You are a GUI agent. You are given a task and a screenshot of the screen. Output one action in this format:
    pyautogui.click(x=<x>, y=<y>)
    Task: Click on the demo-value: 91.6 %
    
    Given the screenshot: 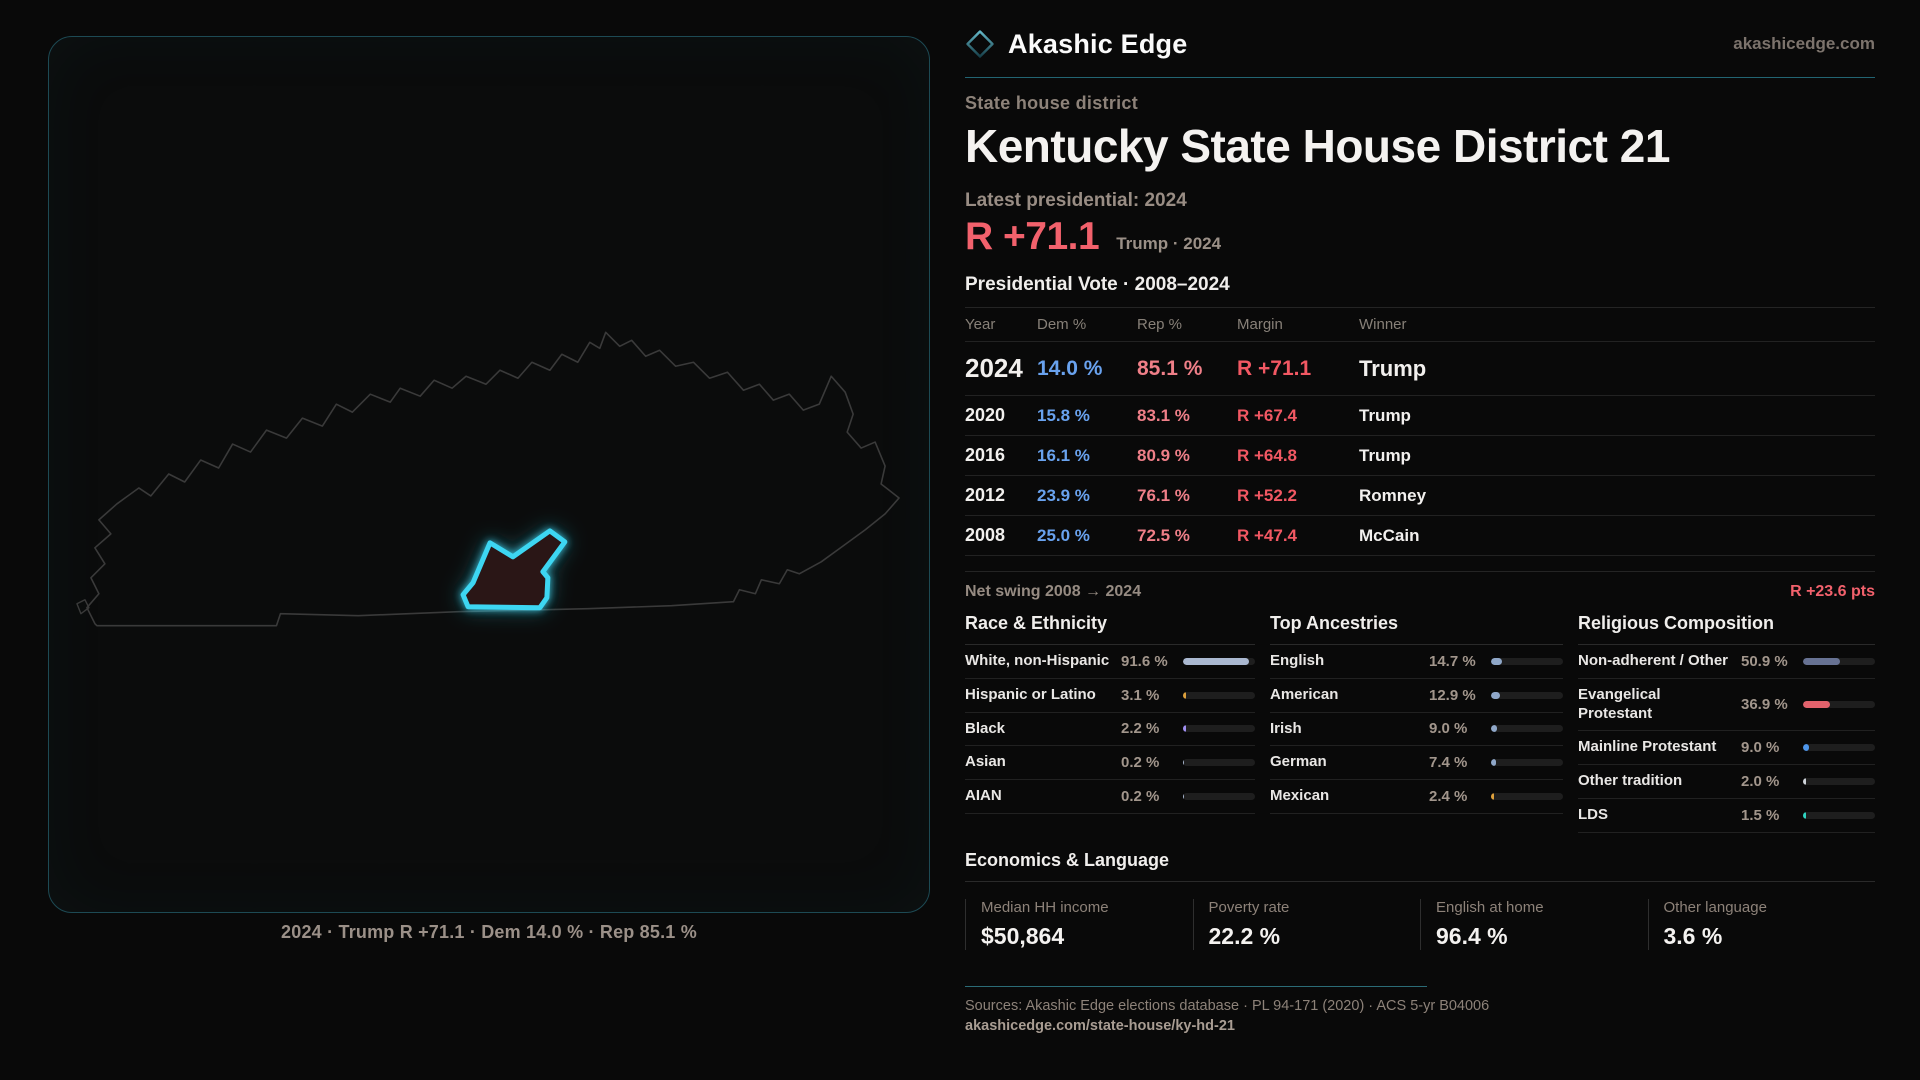 What is the action you would take?
    pyautogui.click(x=1144, y=661)
    